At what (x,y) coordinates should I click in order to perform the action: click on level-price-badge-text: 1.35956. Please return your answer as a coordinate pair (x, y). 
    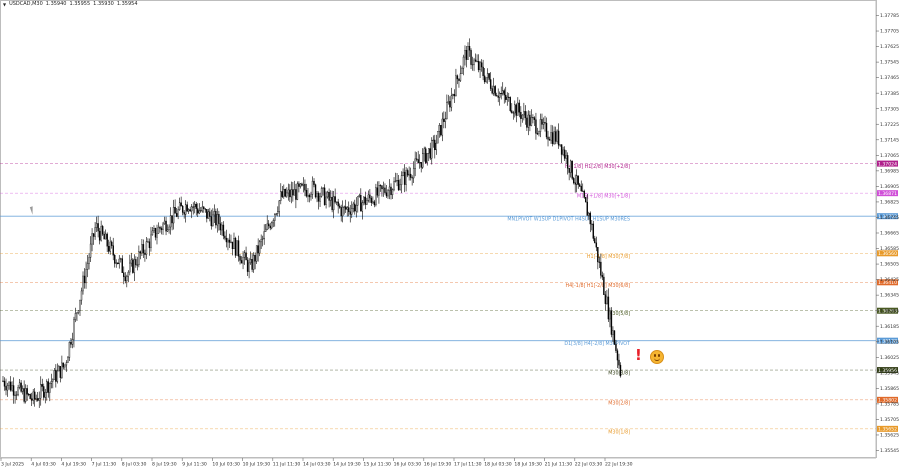
    Looking at the image, I should click on (887, 371).